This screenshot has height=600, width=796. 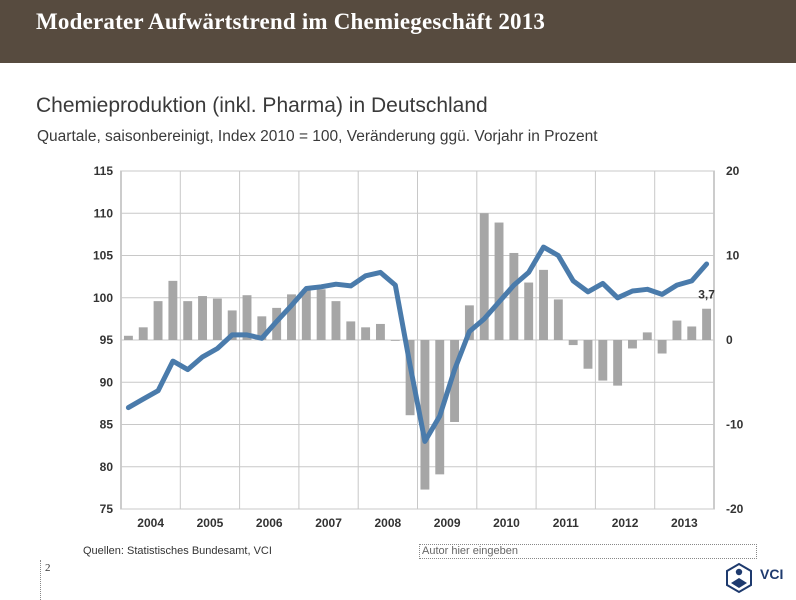 I want to click on year-label-2013: 2013, so click(x=684, y=523).